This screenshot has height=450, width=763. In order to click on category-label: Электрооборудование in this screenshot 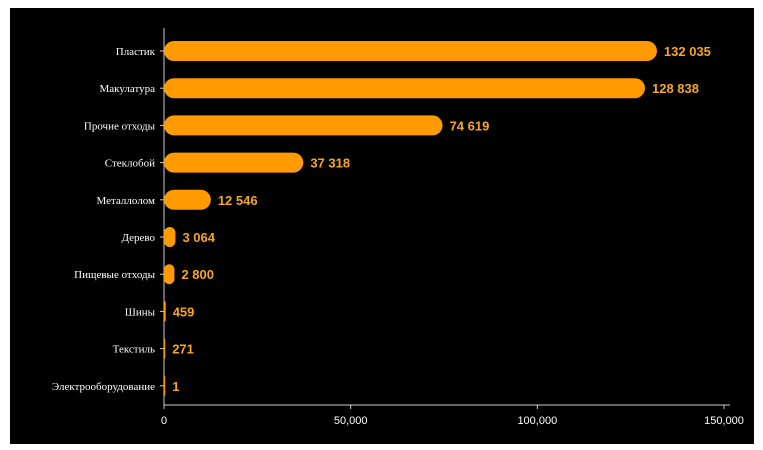, I will do `click(103, 387)`.